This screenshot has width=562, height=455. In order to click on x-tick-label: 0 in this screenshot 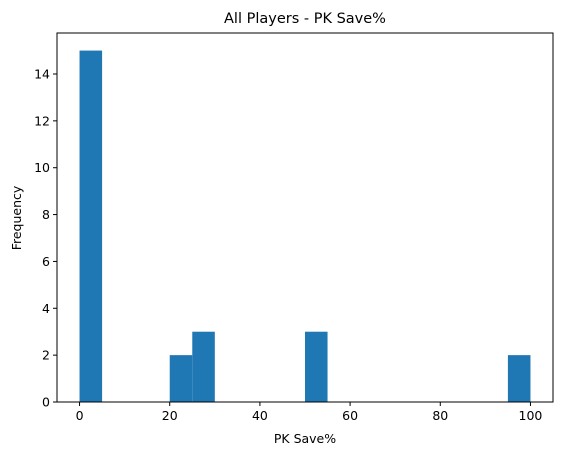, I will do `click(80, 415)`.